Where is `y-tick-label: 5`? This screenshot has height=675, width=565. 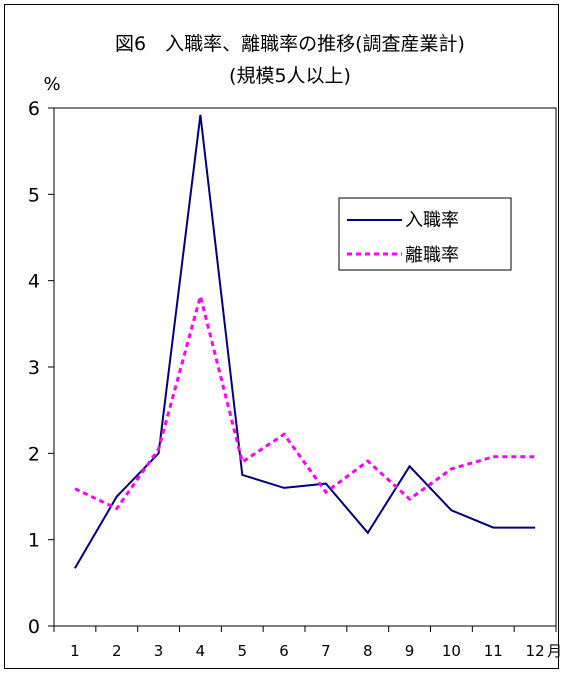 y-tick-label: 5 is located at coordinates (34, 195).